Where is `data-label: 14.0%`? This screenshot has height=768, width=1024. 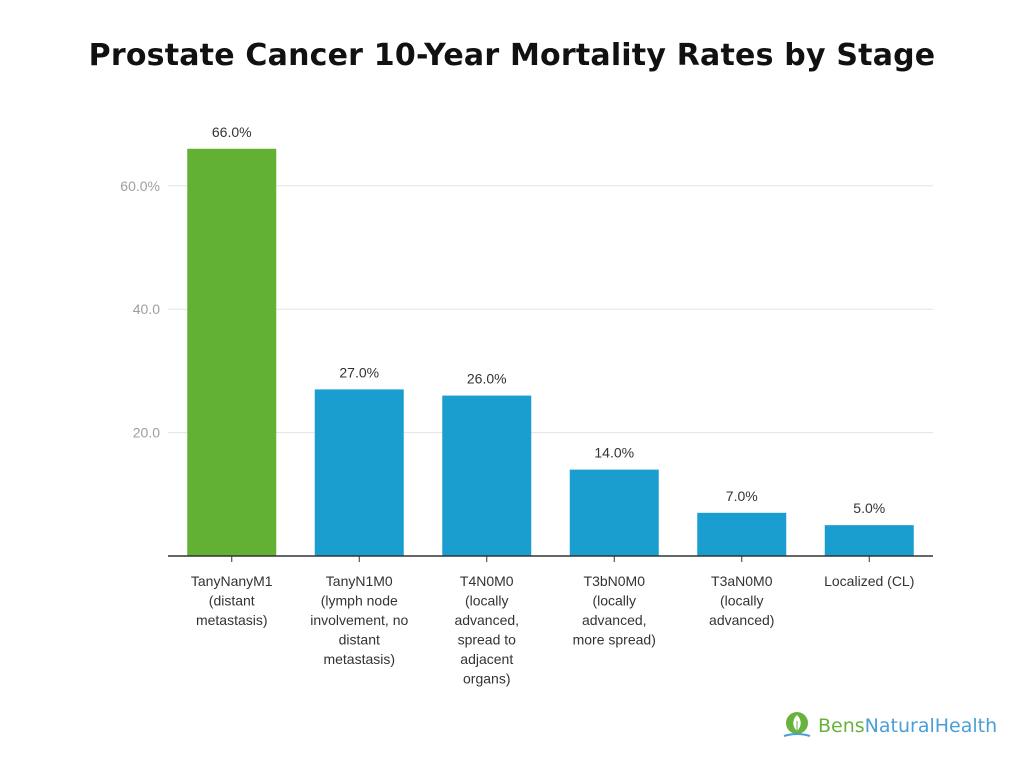
data-label: 14.0% is located at coordinates (614, 453).